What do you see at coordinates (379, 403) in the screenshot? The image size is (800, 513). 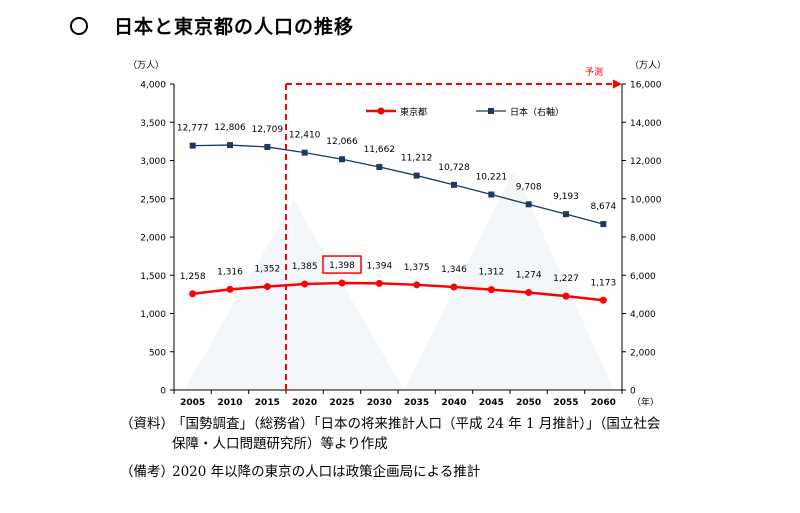 I see `x-tick-label: 2030` at bounding box center [379, 403].